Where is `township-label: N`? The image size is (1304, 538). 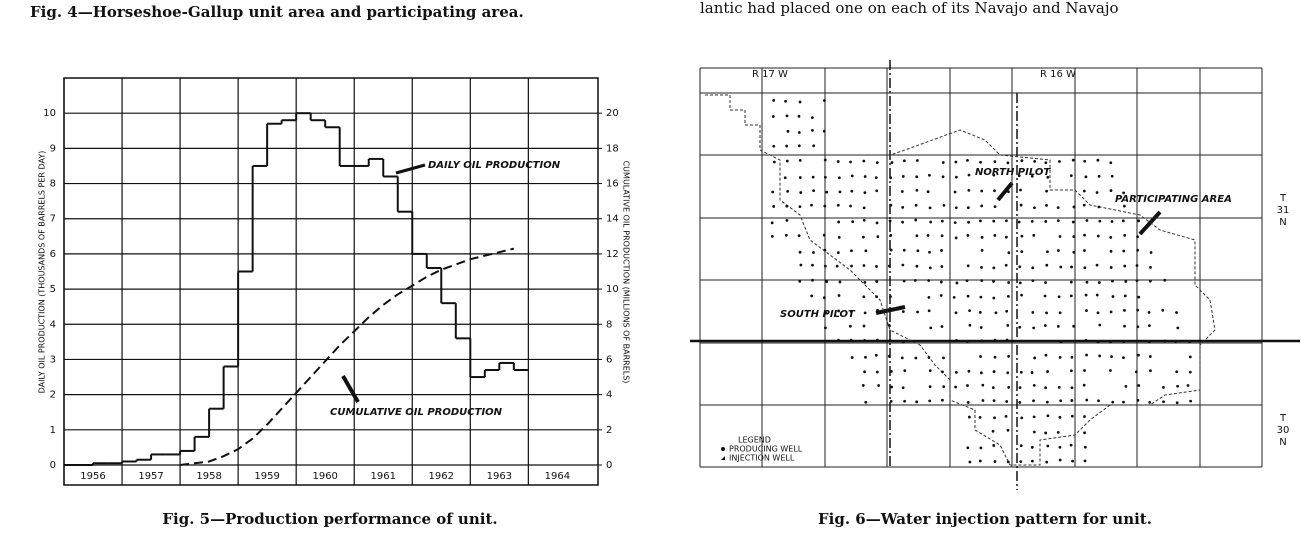 township-label: N is located at coordinates (1282, 442).